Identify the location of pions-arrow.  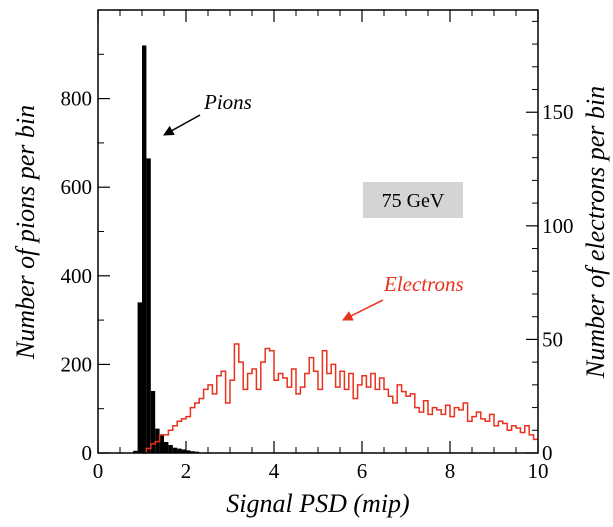
(182, 125).